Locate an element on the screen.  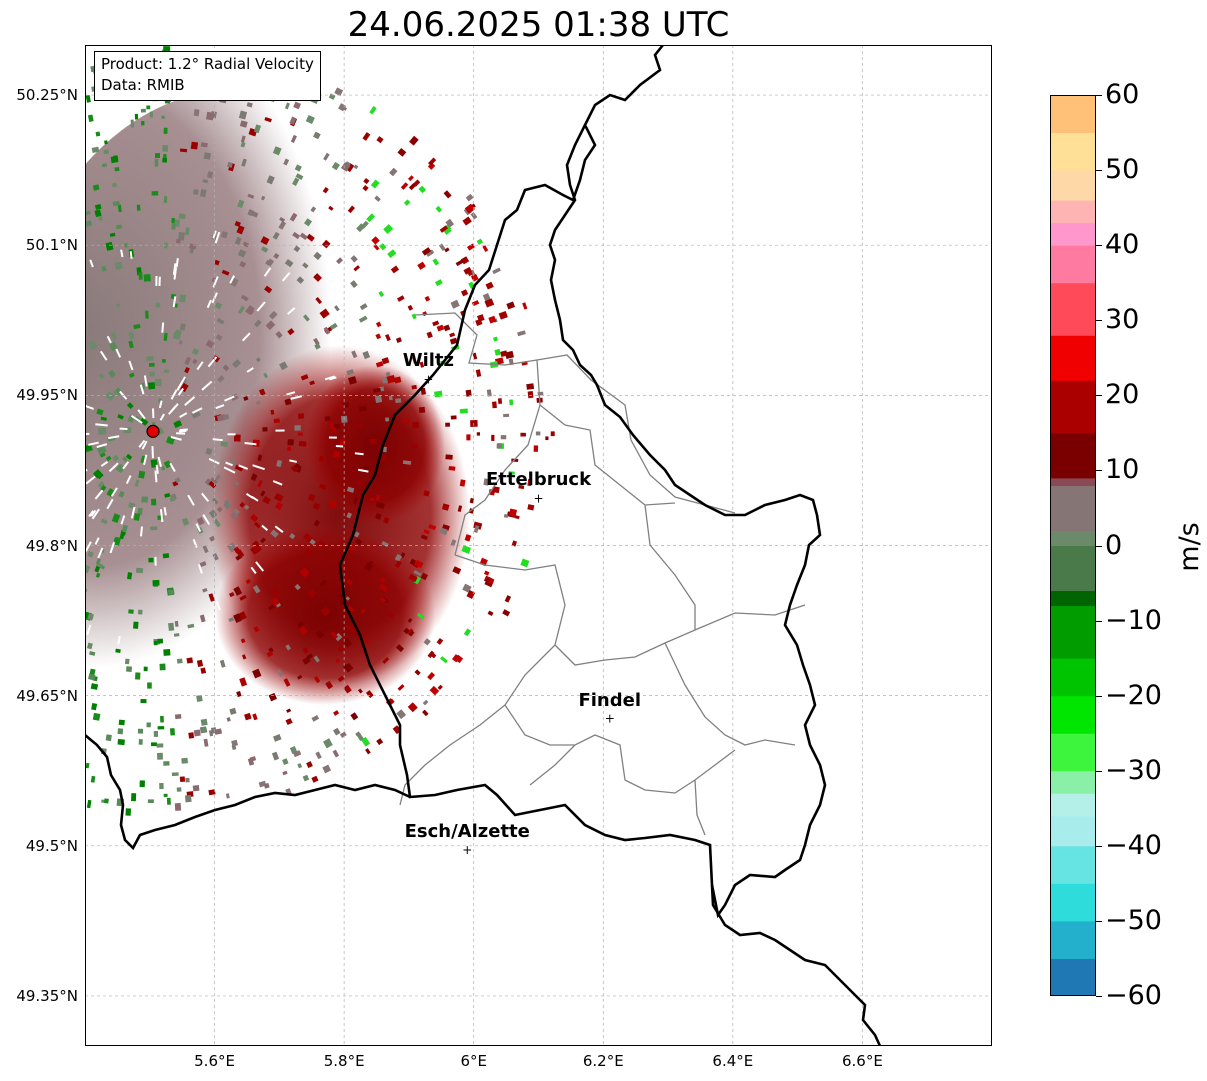
city-marker-icon: + is located at coordinates (467, 850).